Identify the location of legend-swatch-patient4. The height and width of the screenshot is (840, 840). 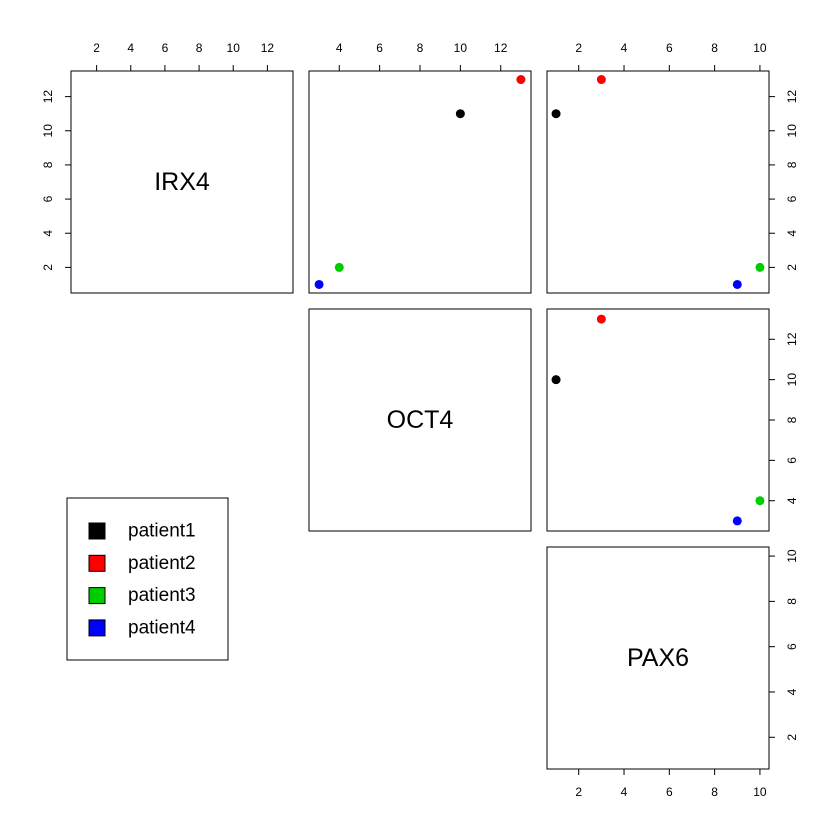
(97, 628).